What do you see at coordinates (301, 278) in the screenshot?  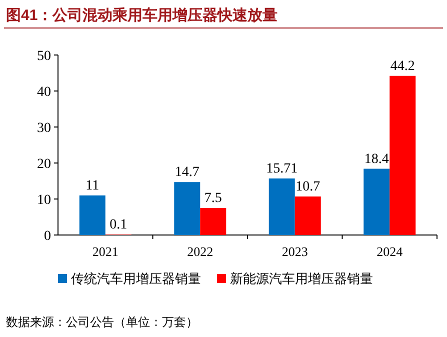 I see `legend-label: 新能源汽车用增压器销量` at bounding box center [301, 278].